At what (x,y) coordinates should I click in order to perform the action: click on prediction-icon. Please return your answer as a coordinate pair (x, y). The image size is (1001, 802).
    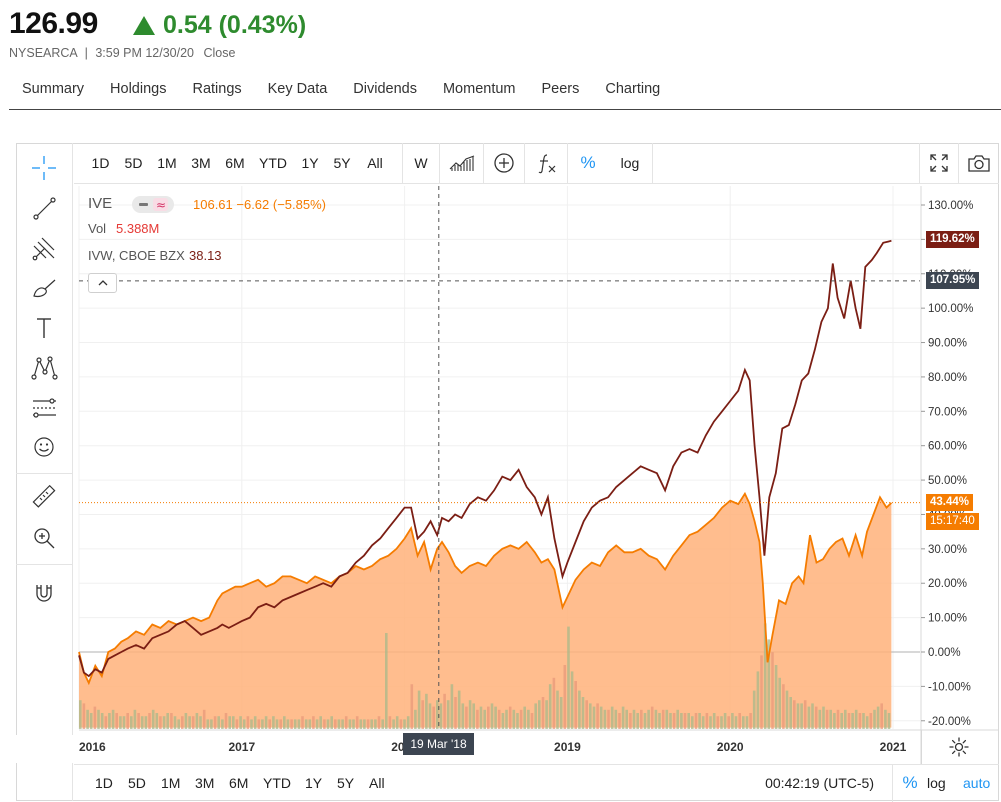
    Looking at the image, I should click on (44, 408).